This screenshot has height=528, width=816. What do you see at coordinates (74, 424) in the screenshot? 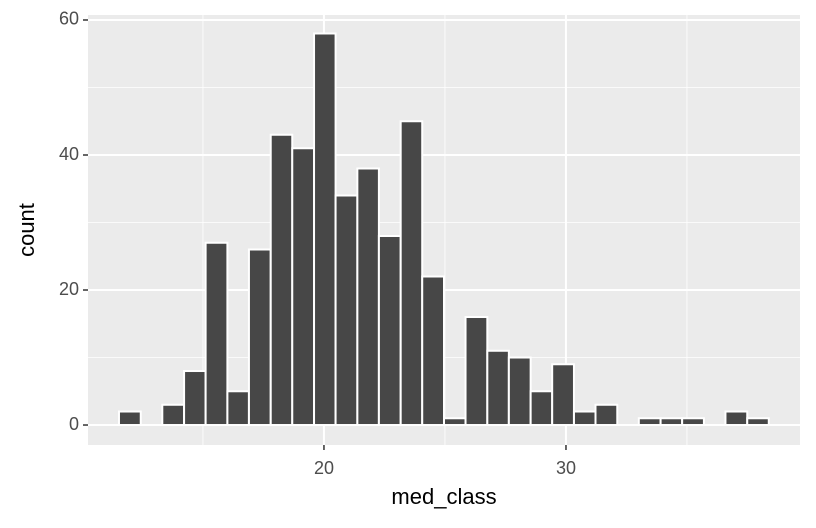
I see `y-tick-label: 0` at bounding box center [74, 424].